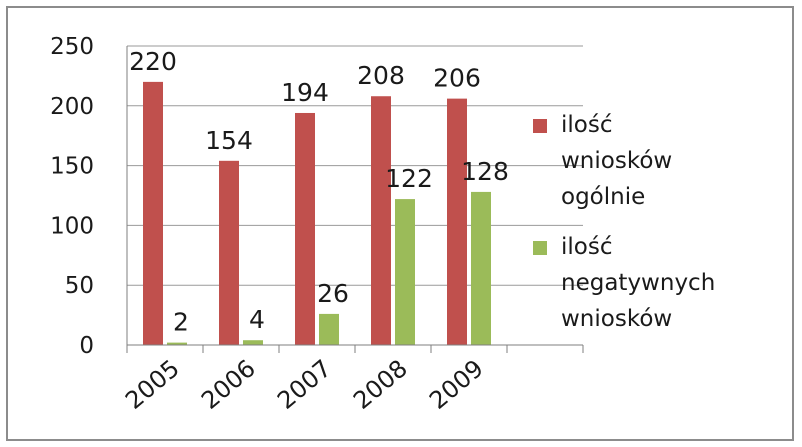 Image resolution: width=802 pixels, height=447 pixels. What do you see at coordinates (381, 75) in the screenshot?
I see `data-label: 208` at bounding box center [381, 75].